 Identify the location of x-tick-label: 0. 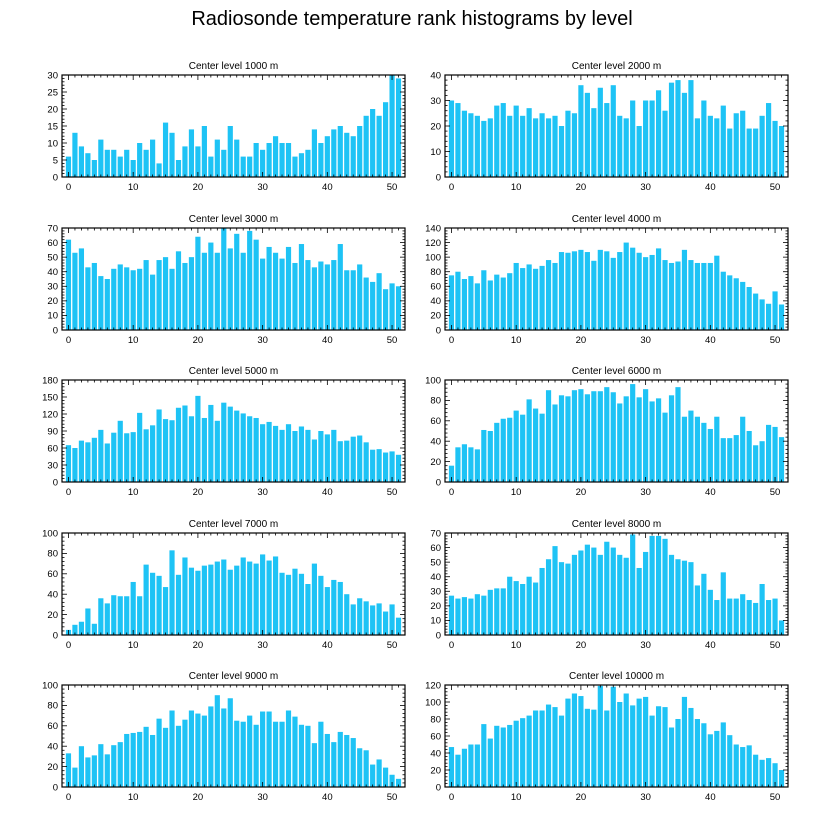
(451, 645).